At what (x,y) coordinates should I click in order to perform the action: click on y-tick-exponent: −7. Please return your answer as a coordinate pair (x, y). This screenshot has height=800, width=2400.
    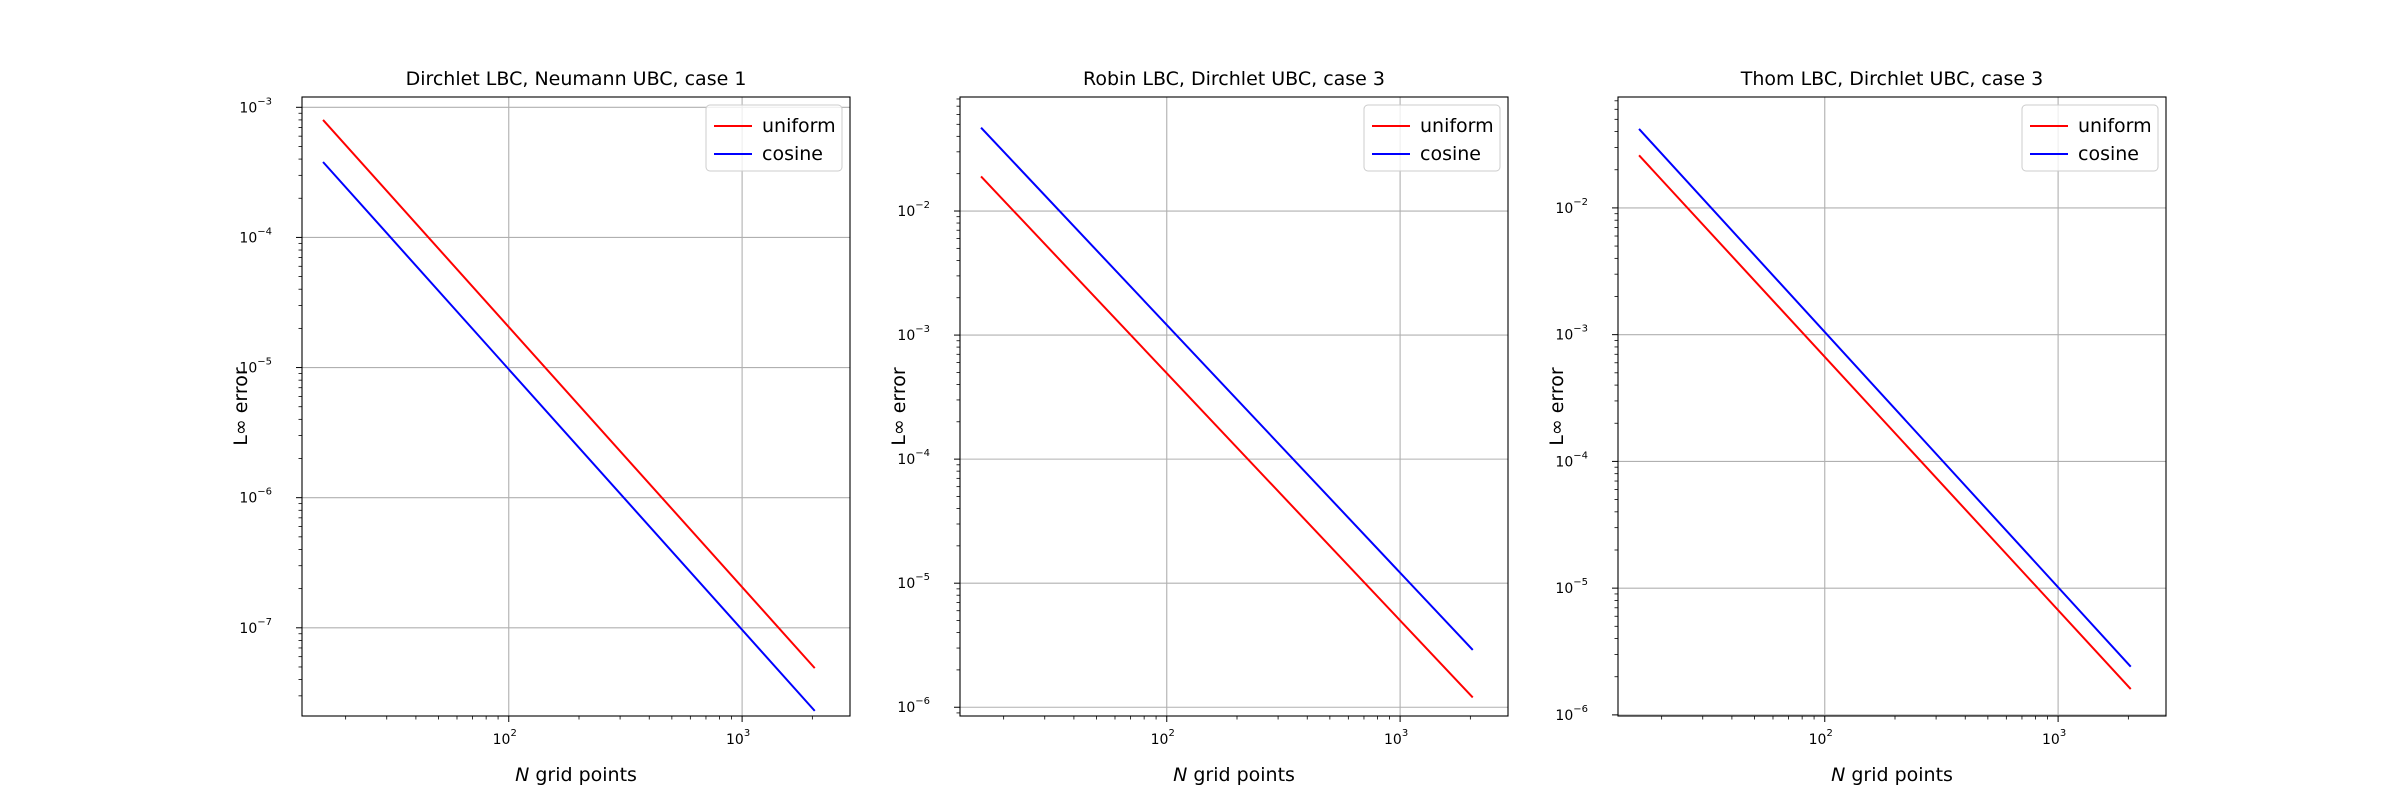
    Looking at the image, I should click on (264, 622).